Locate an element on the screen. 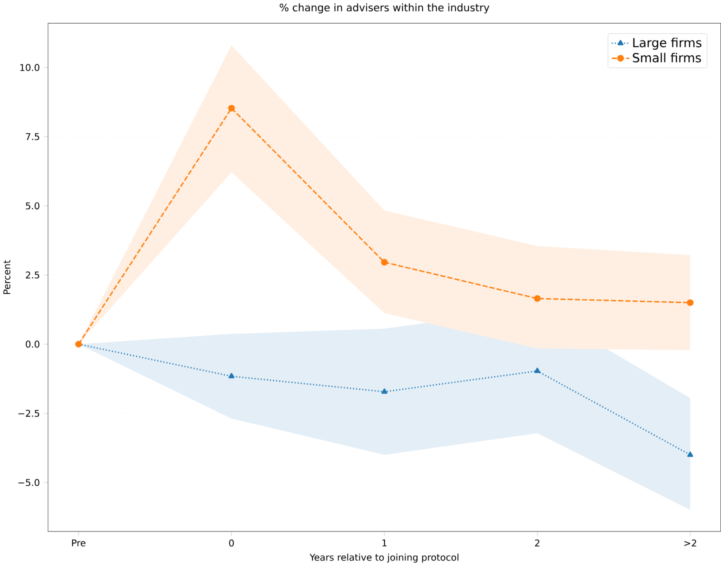  x-tick-label: 0 is located at coordinates (231, 543).